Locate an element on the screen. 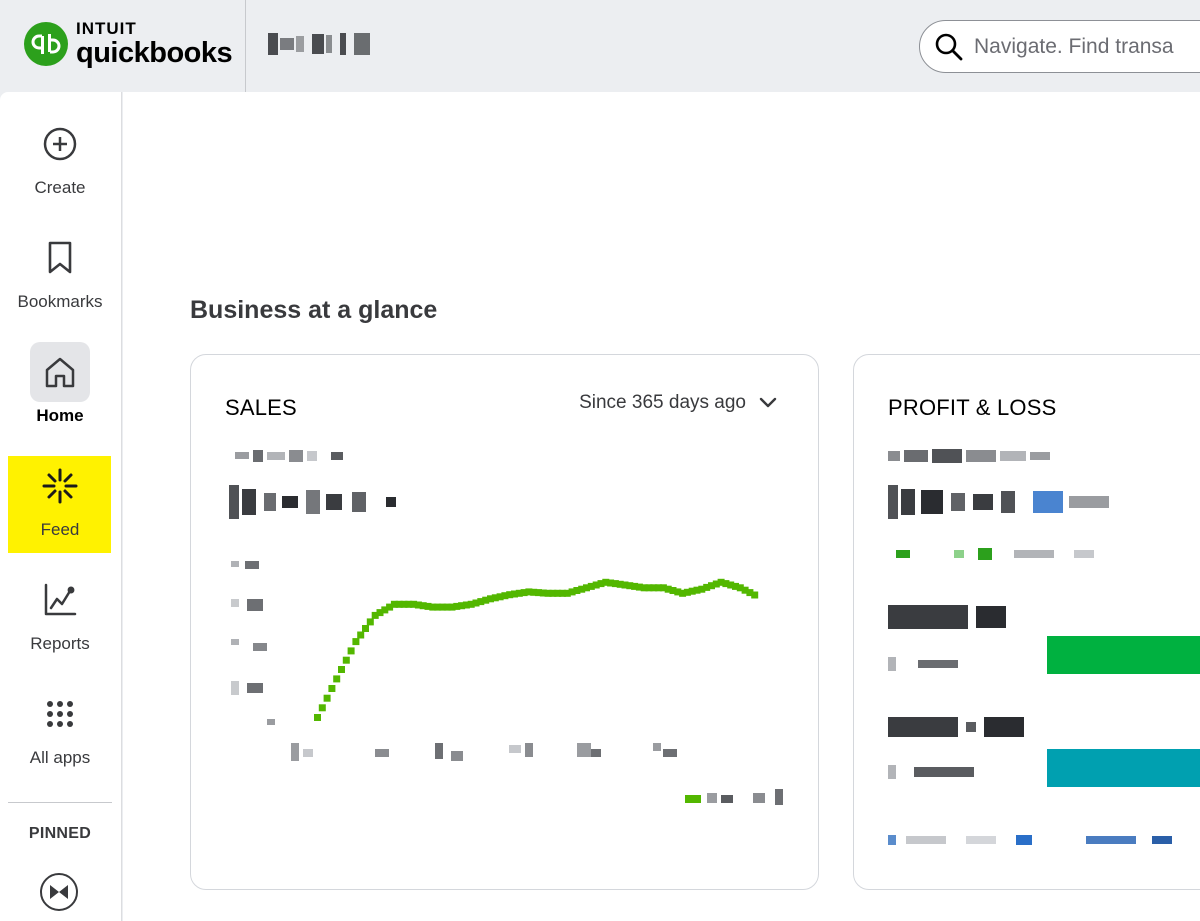 The image size is (1200, 921). qb-logo-icon is located at coordinates (46, 44).